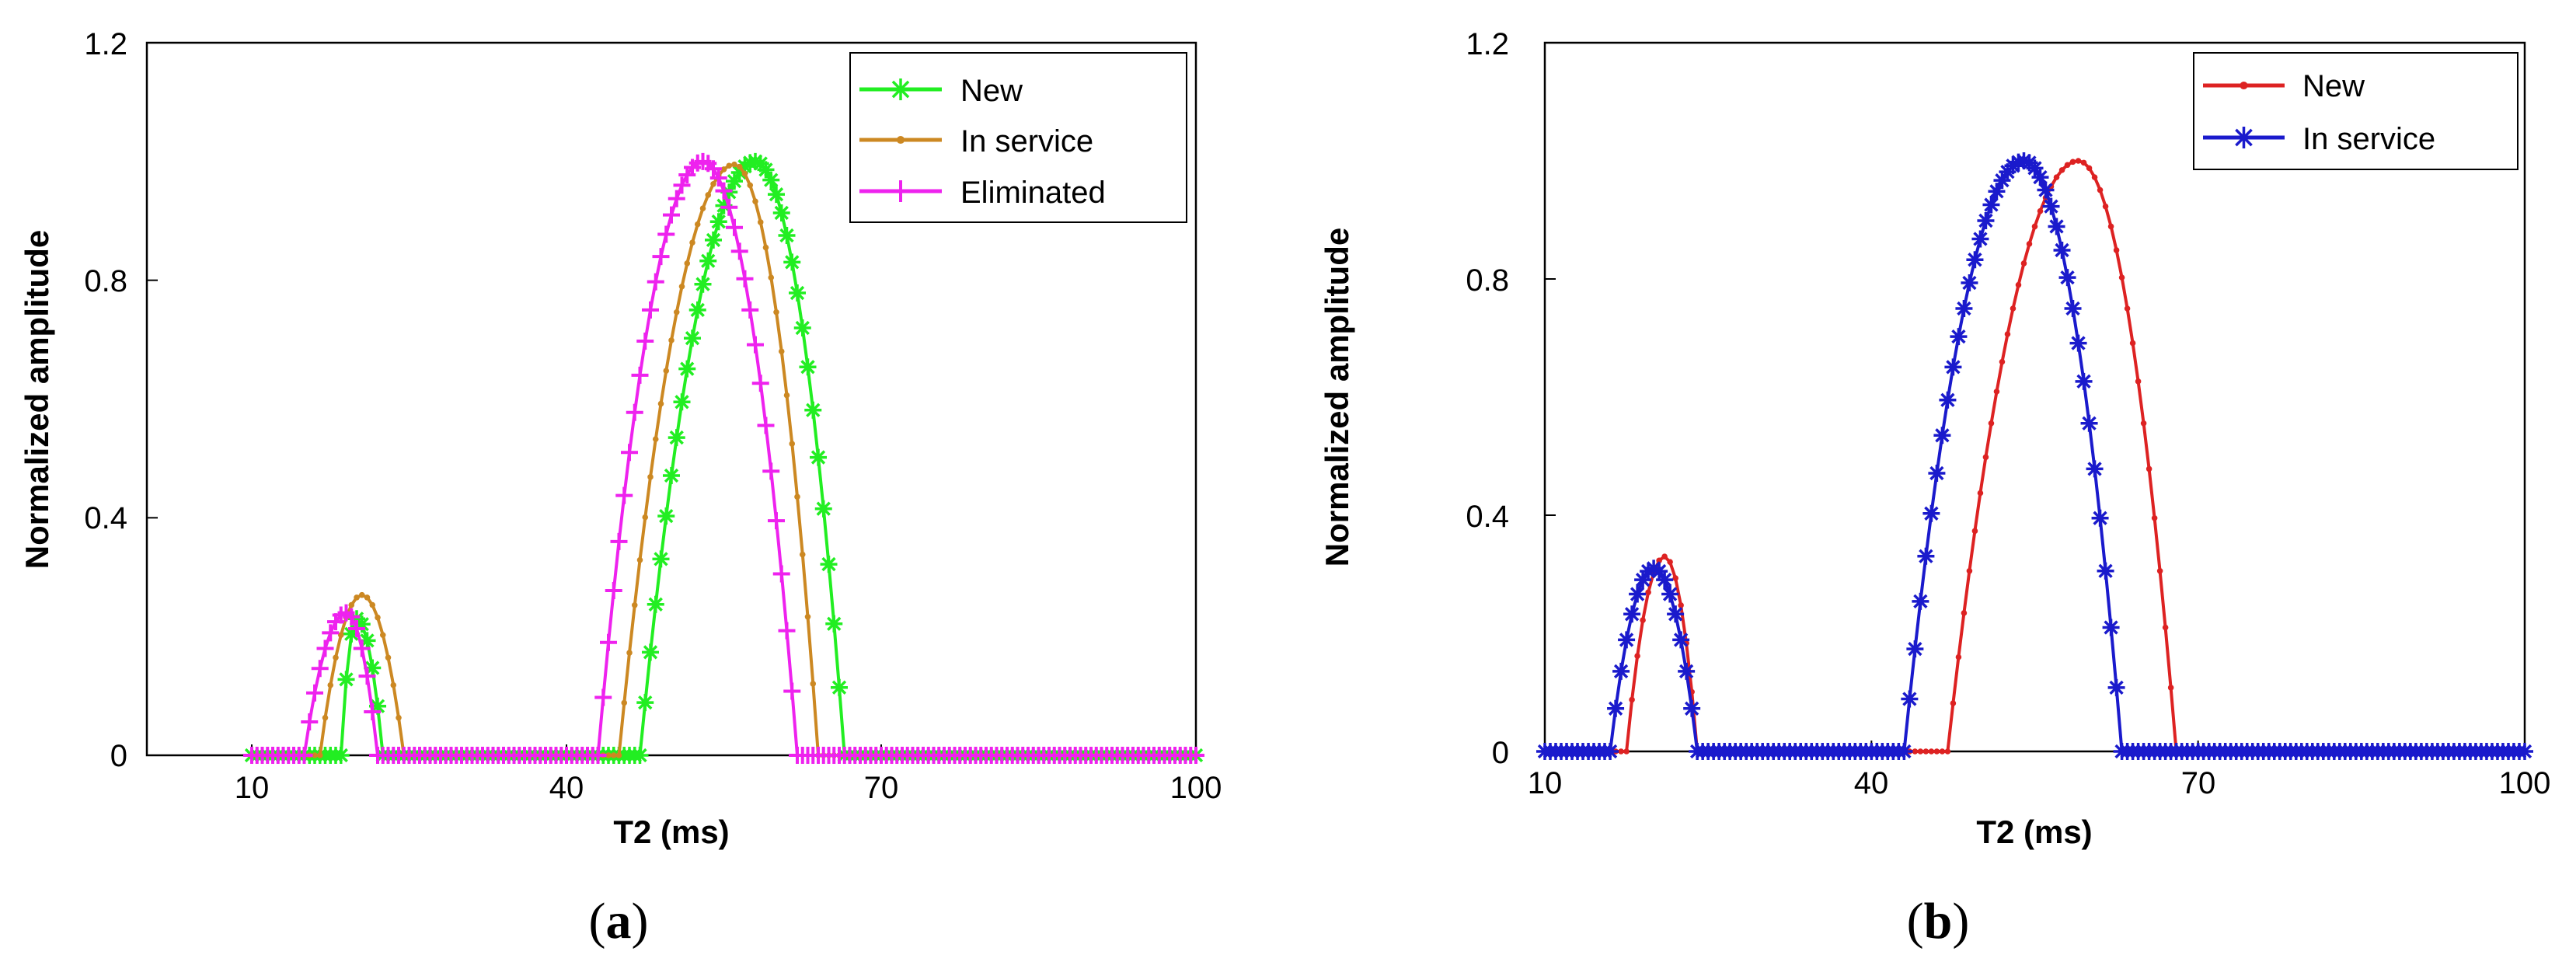  I want to click on y-tick-label: 0.4, so click(105, 518).